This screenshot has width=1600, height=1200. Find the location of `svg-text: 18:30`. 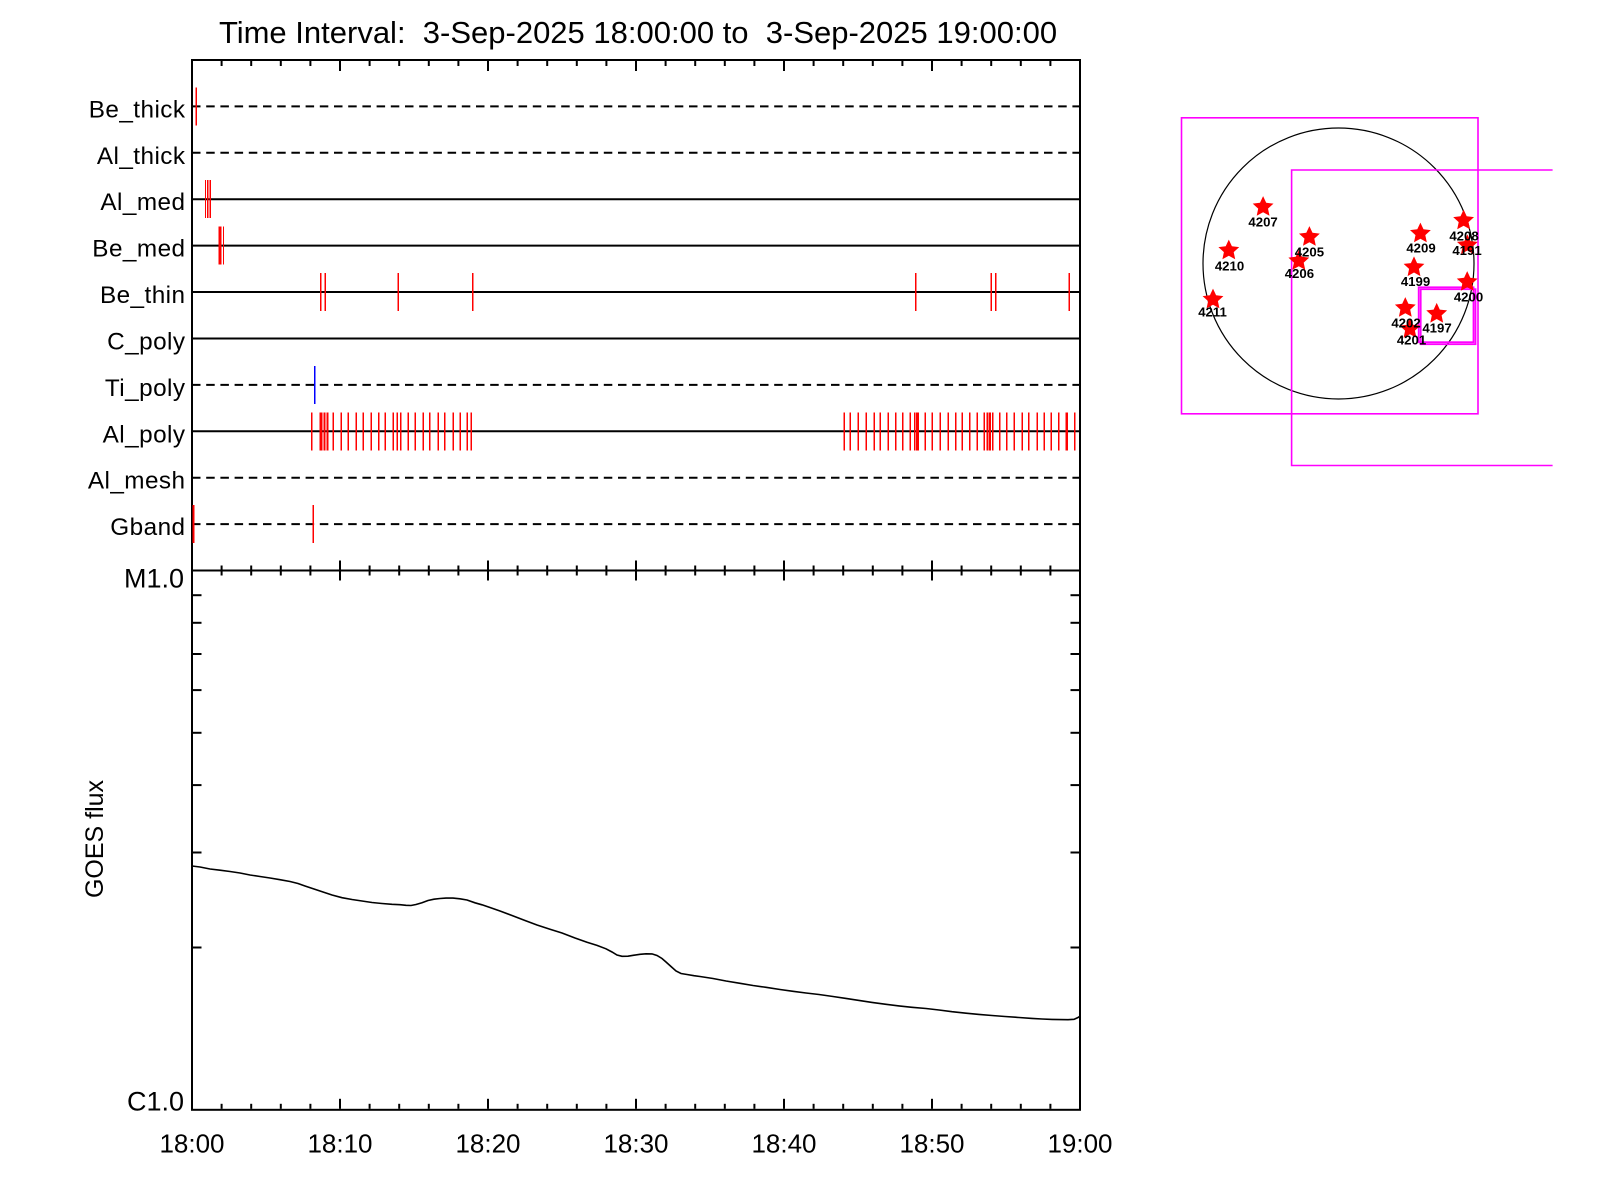

svg-text: 18:30 is located at coordinates (635, 1144).